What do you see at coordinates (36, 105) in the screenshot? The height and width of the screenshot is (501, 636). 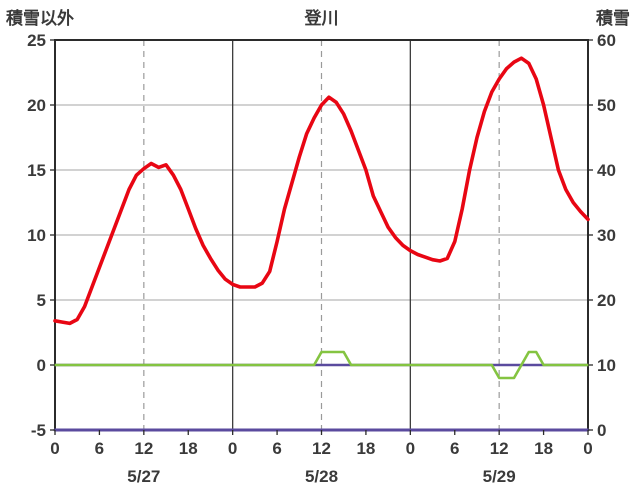 I see `left-tick-label: 20` at bounding box center [36, 105].